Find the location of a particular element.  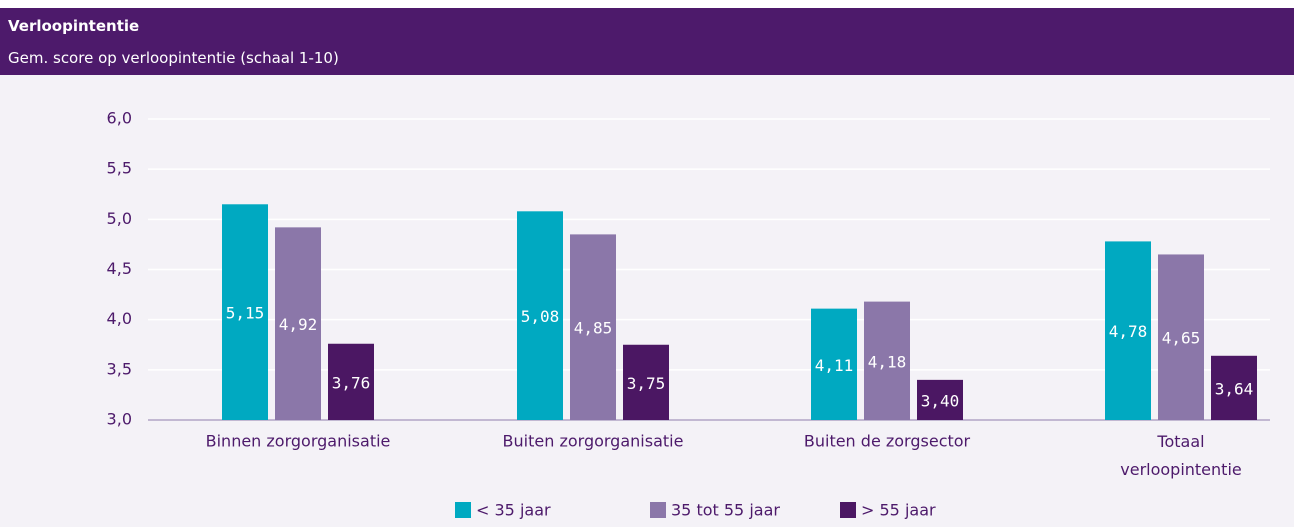

chart-title: Verloopintentie is located at coordinates (74, 26).